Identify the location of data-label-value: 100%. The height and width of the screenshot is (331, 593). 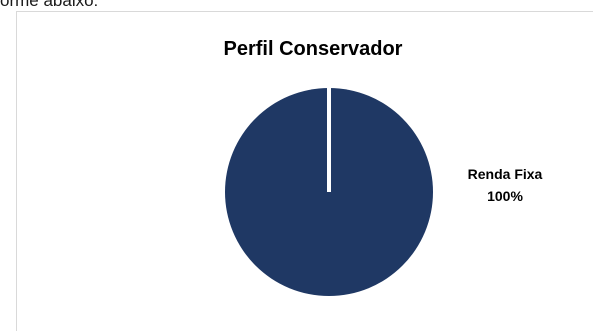
(505, 196).